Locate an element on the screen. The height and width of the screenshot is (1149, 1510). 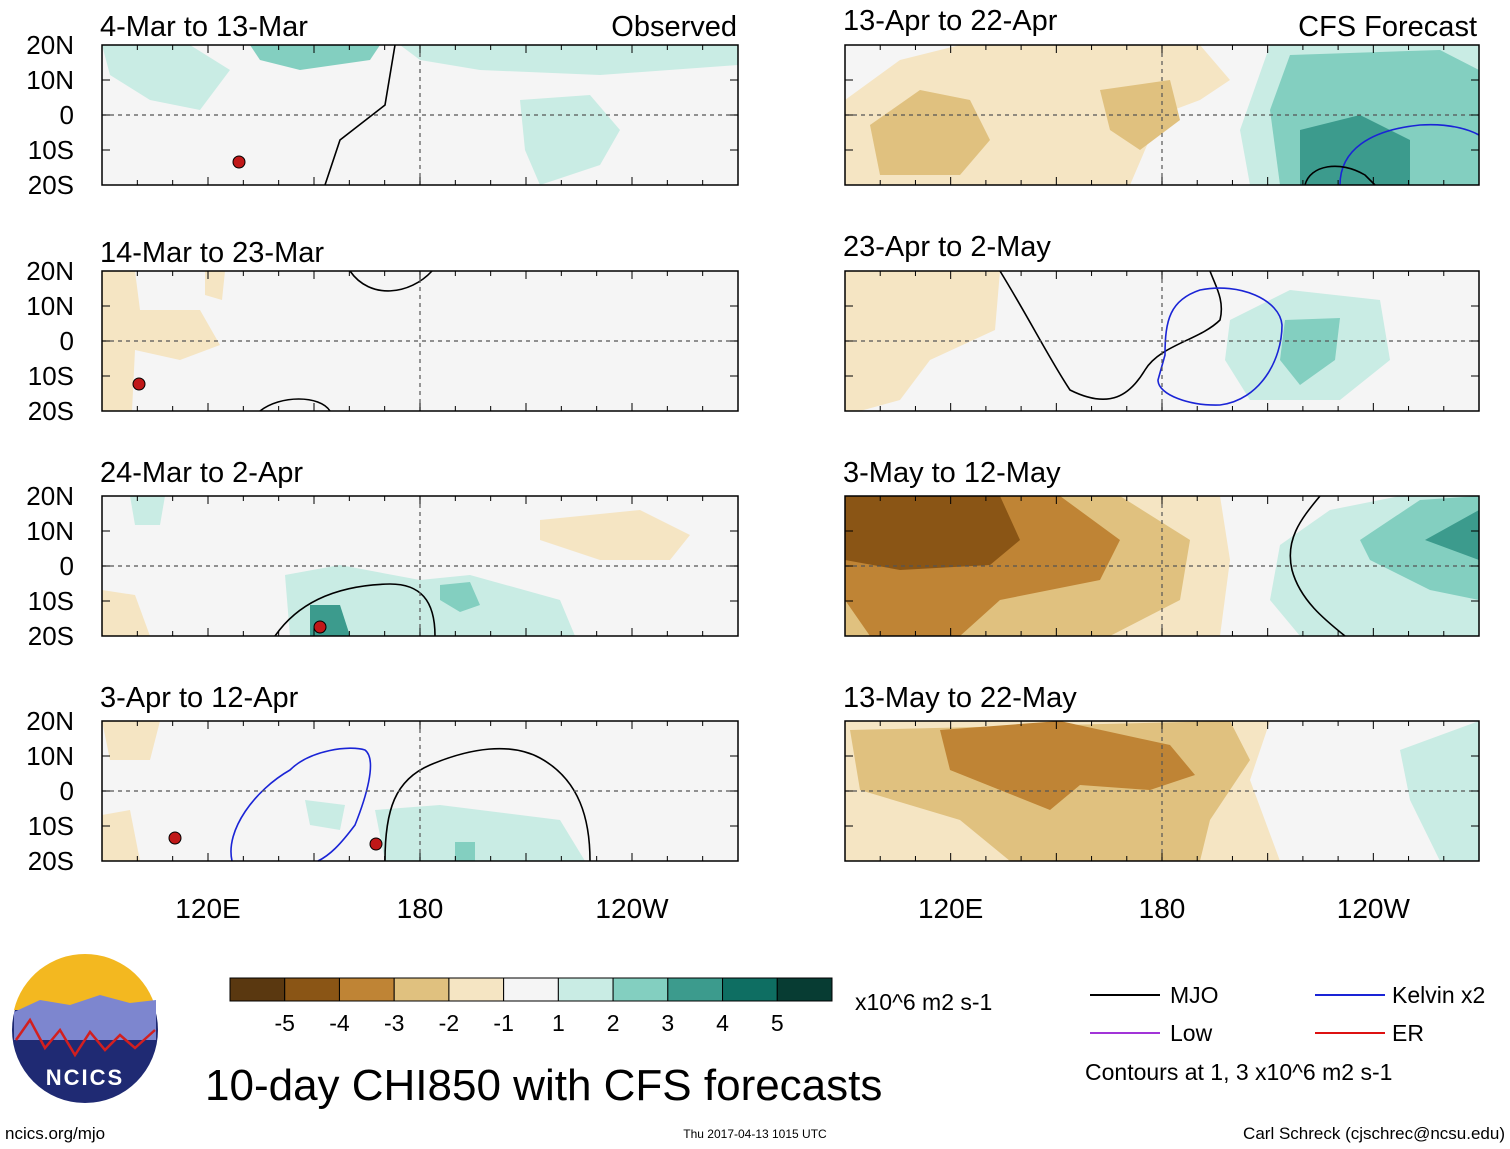
colorbar-labels: -5 -4 -3 -2 -1 1 2 3 4 5 is located at coordinates (529, 1023).